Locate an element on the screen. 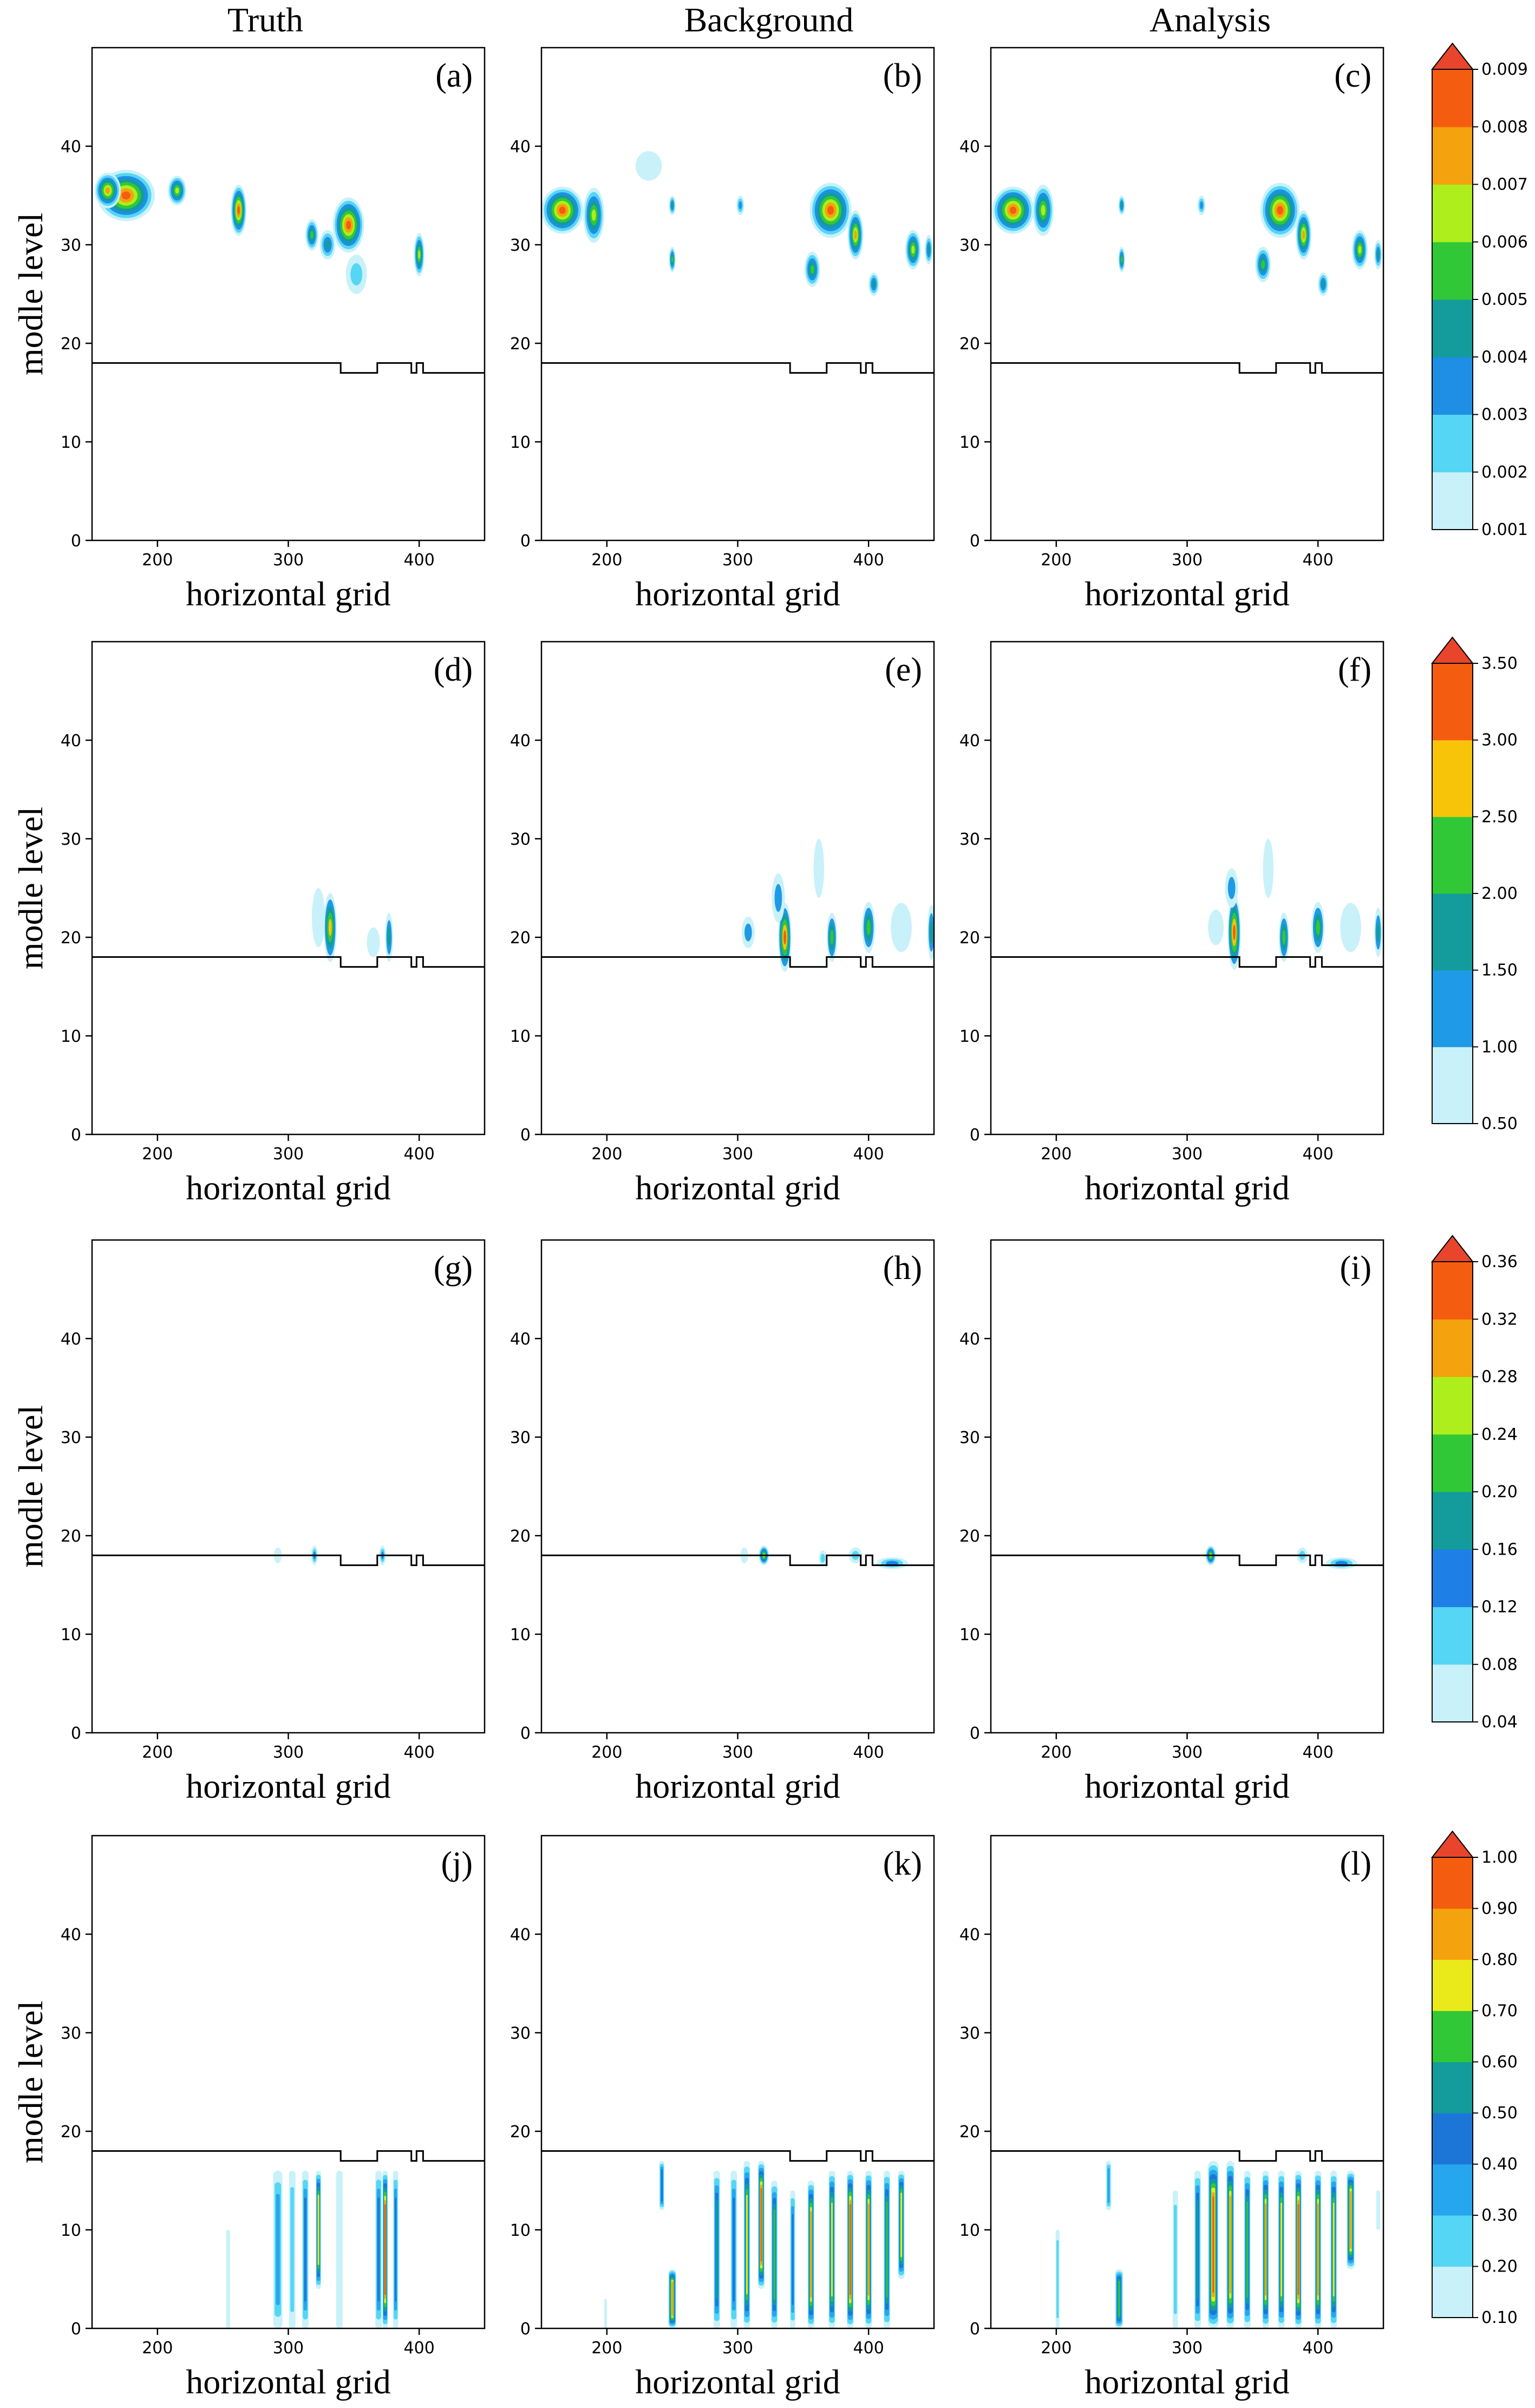 This screenshot has width=1535, height=2408. colorbar-tick-label: 0.70 is located at coordinates (1499, 2010).